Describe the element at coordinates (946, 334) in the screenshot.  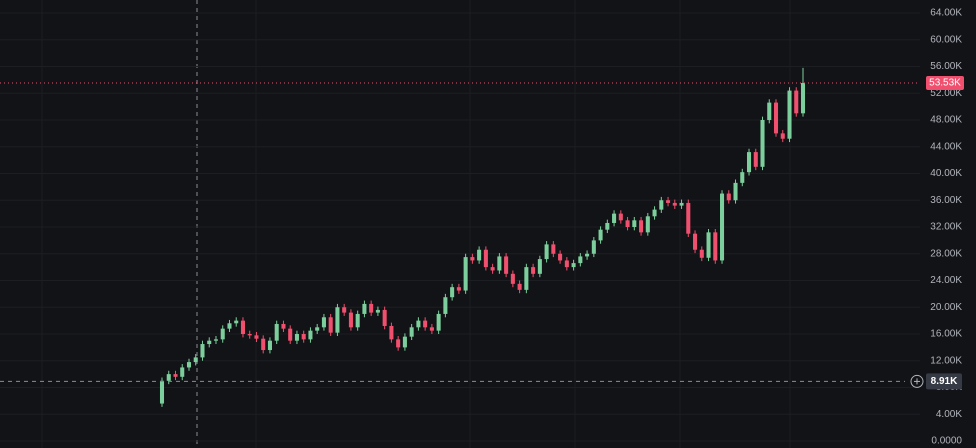
I see `y-tick-label: 16.00K` at that location.